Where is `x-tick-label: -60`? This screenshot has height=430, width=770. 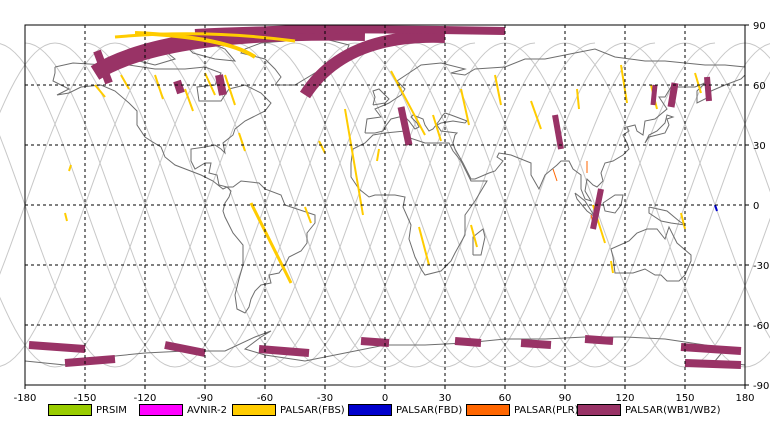
x-tick-label: -60 is located at coordinates (265, 398).